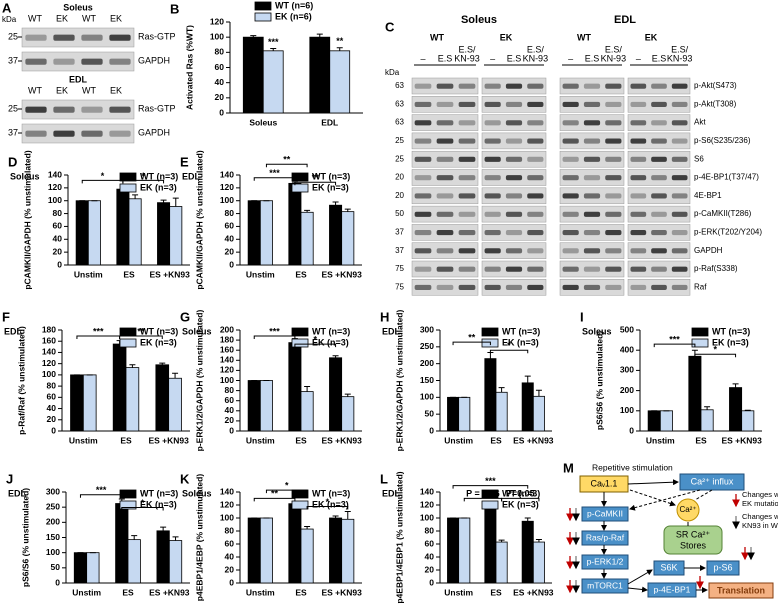  I want to click on y-tick-label: 40, so click(52, 408).